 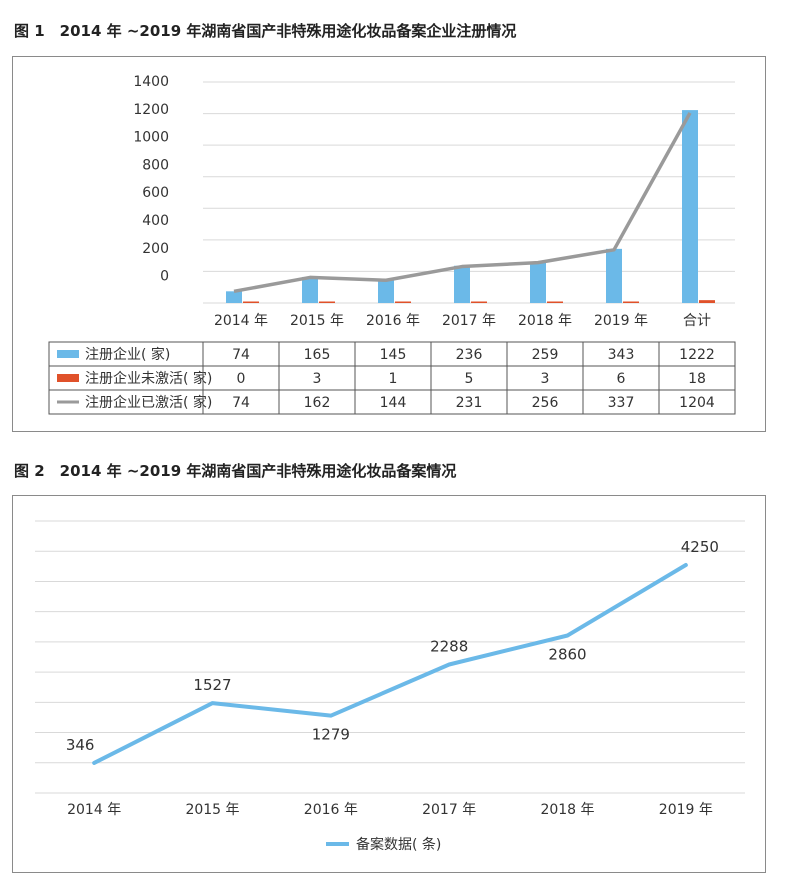 I want to click on table-value: 0, so click(x=241, y=379).